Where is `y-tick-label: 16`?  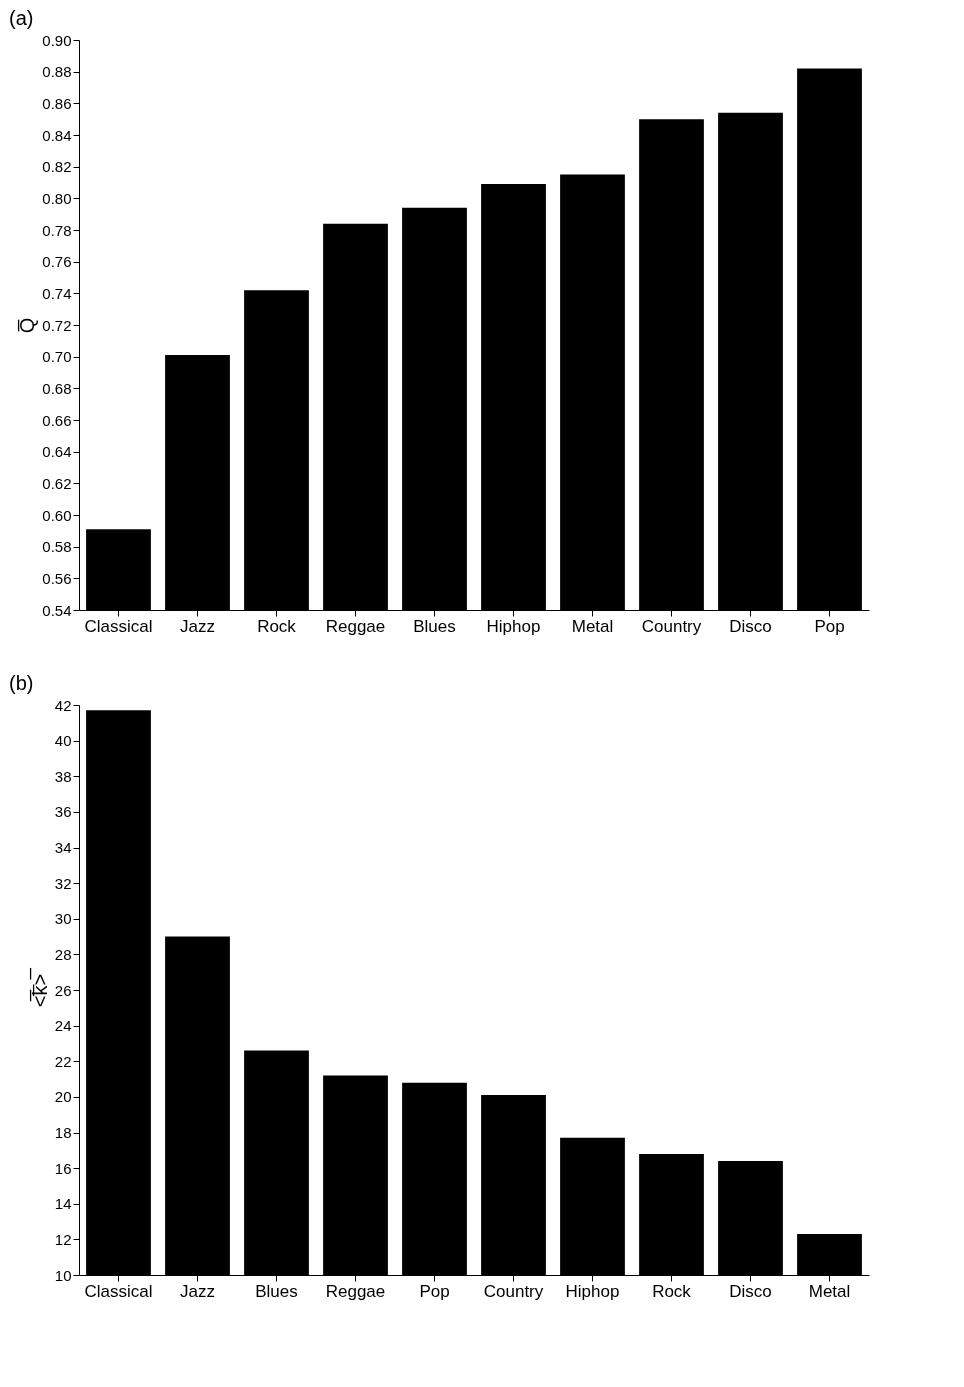 y-tick-label: 16 is located at coordinates (63, 1168).